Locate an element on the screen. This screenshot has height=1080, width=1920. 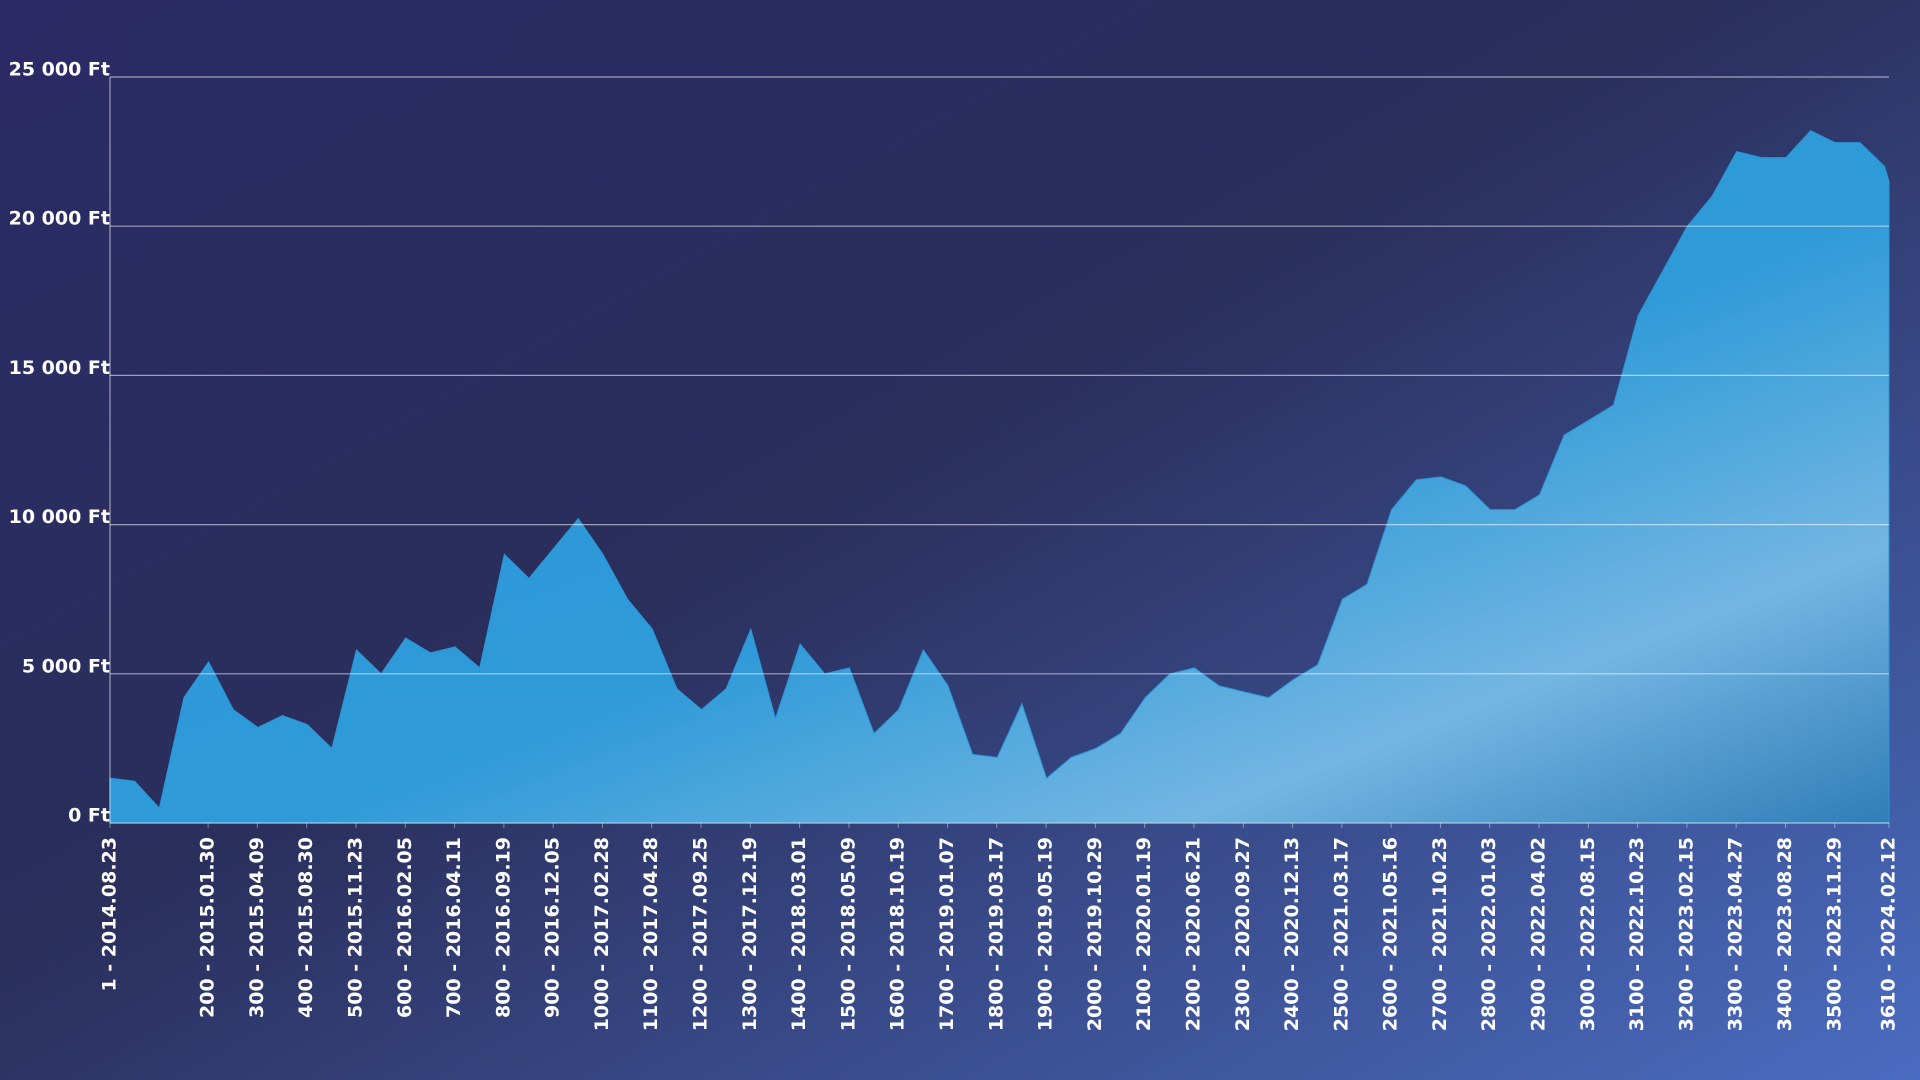
x-tick-label: 400 - 2015.08.30 is located at coordinates (306, 927).